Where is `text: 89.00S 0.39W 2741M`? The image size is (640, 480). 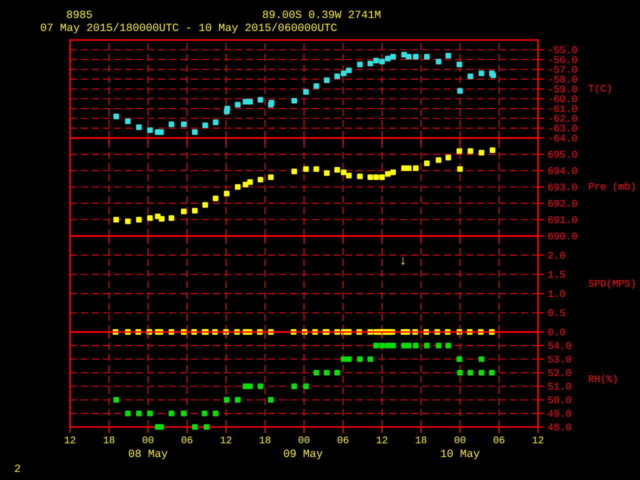 text: 89.00S 0.39W 2741M is located at coordinates (321, 14).